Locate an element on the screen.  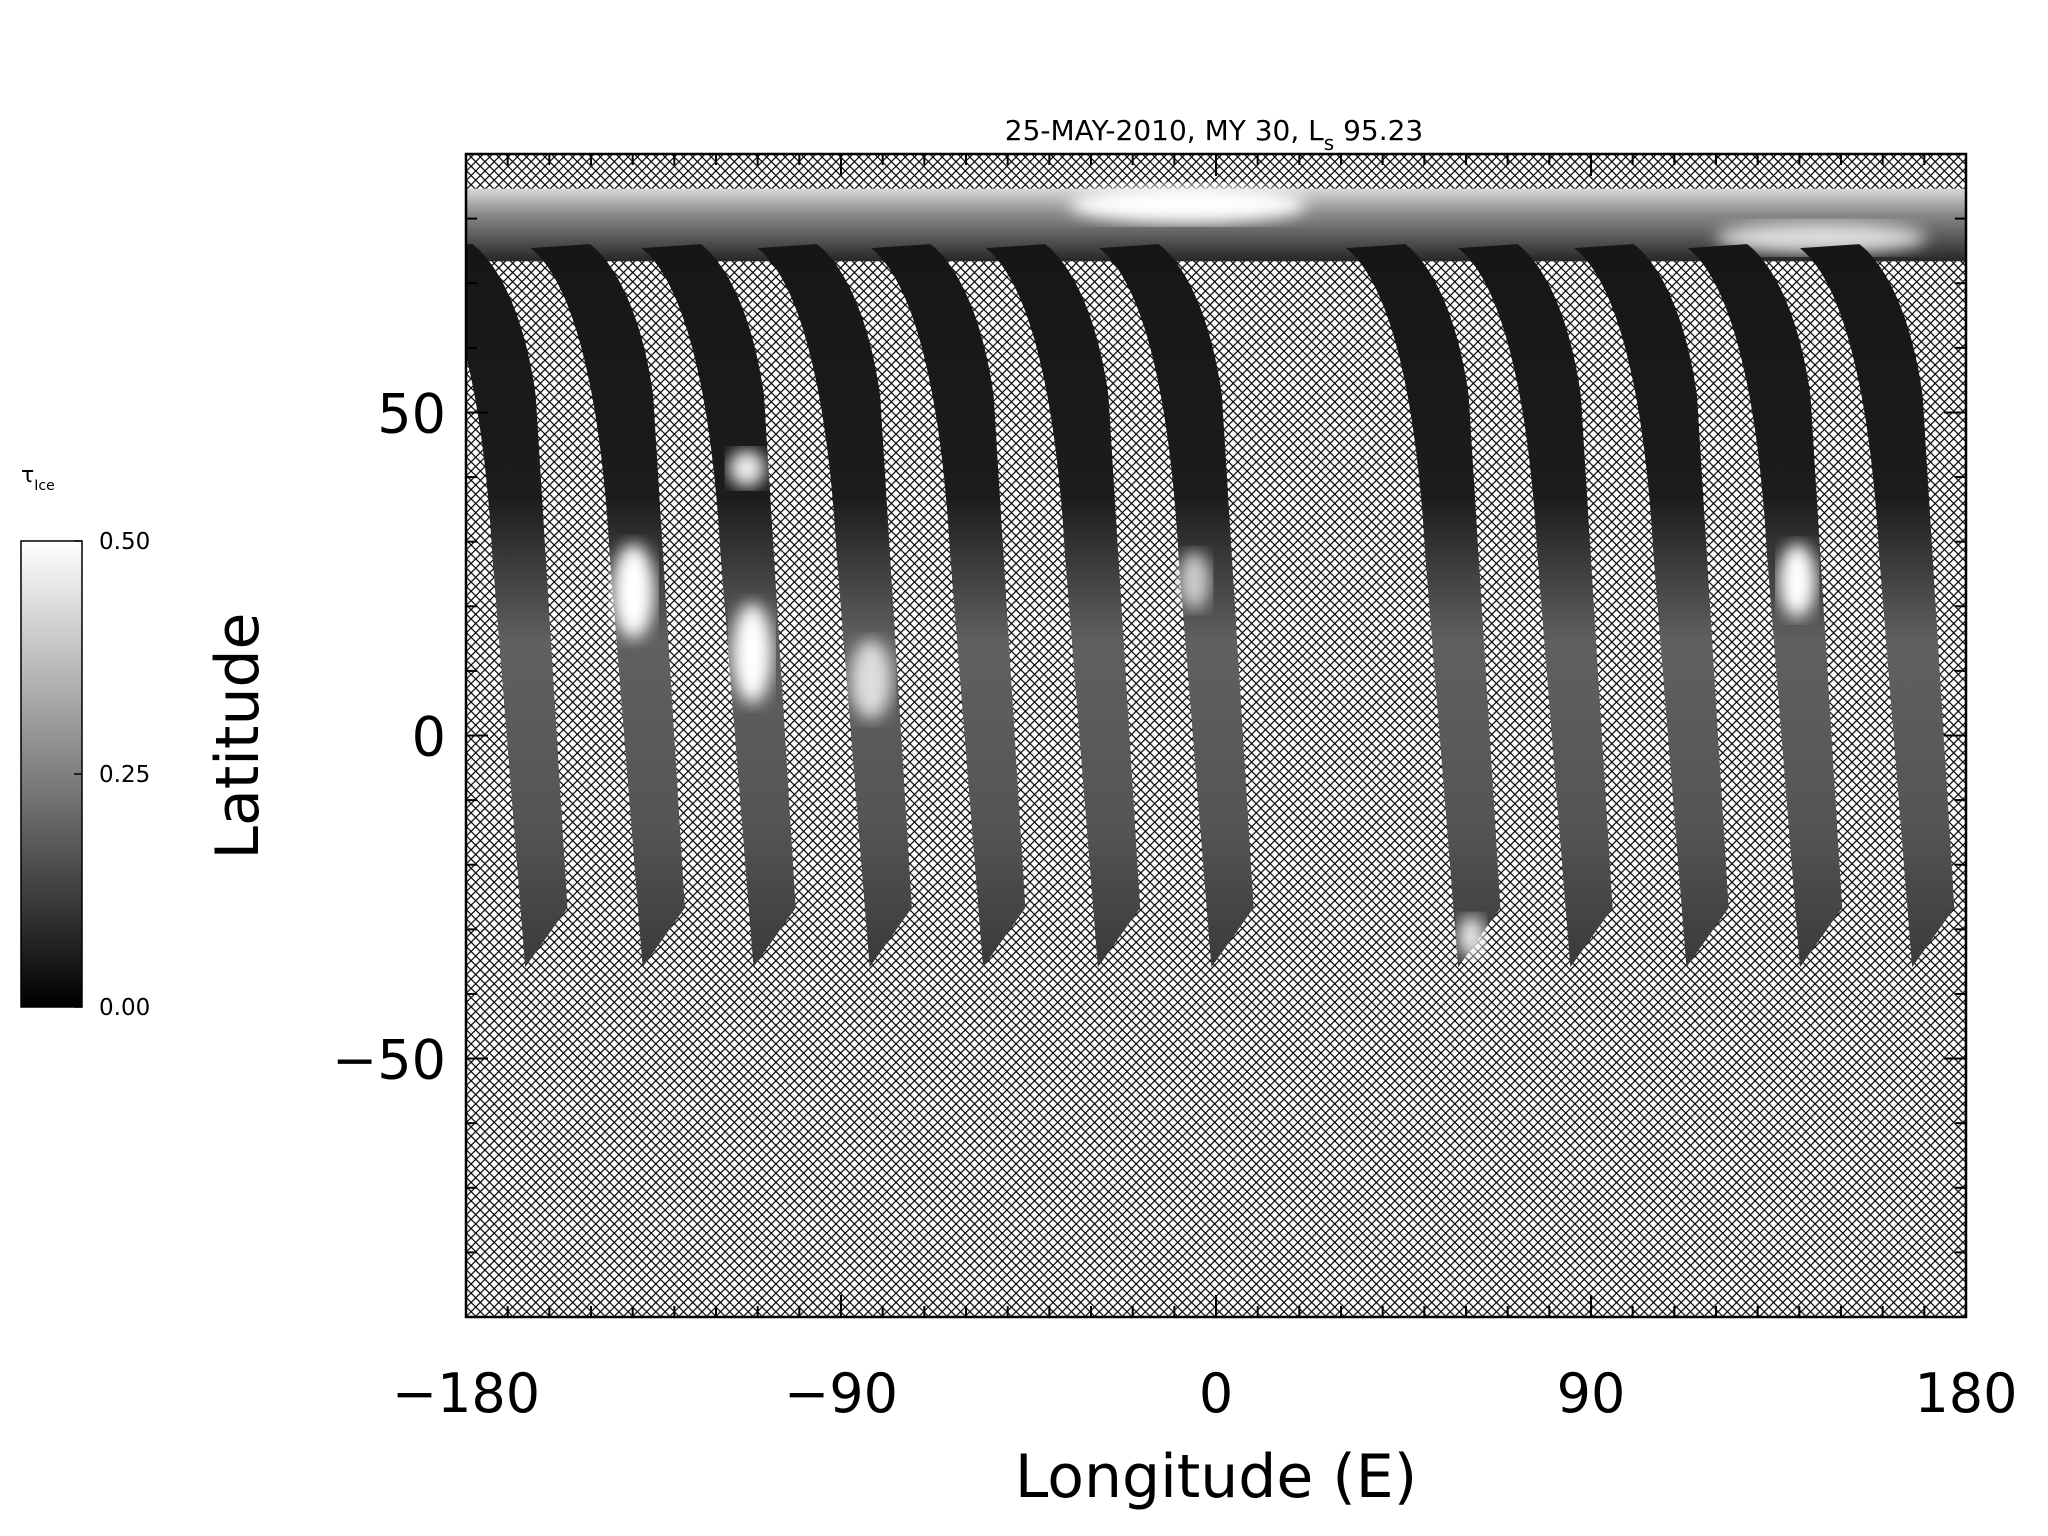
x-tick-label: 0 is located at coordinates (1216, 1393).